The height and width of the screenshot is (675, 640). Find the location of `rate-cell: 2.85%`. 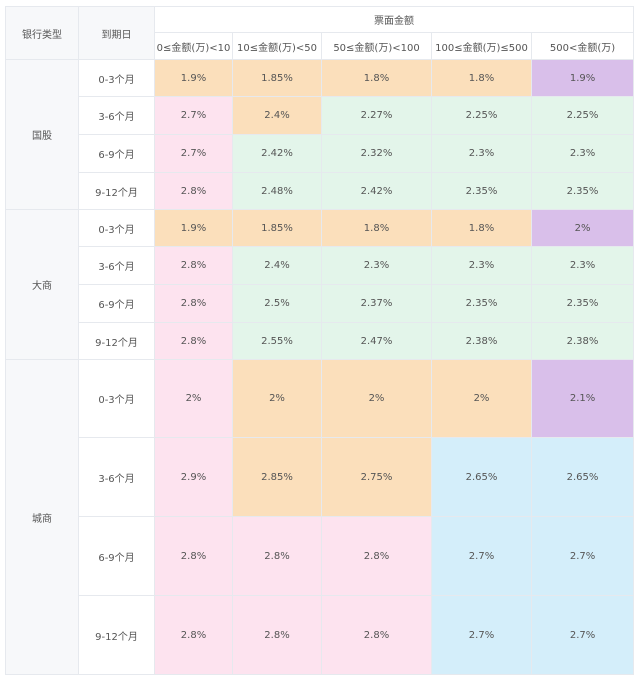

rate-cell: 2.85% is located at coordinates (277, 477).